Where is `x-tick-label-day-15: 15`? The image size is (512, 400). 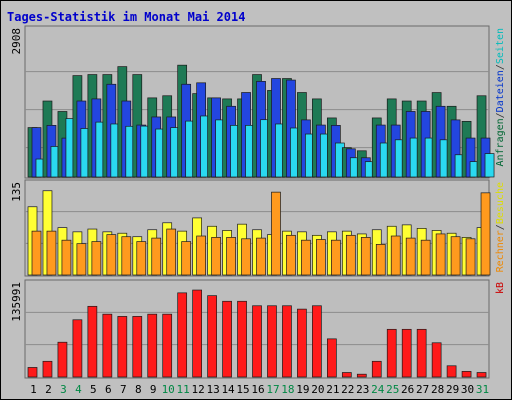
x-tick-label-day-15: 15 is located at coordinates (242, 389).